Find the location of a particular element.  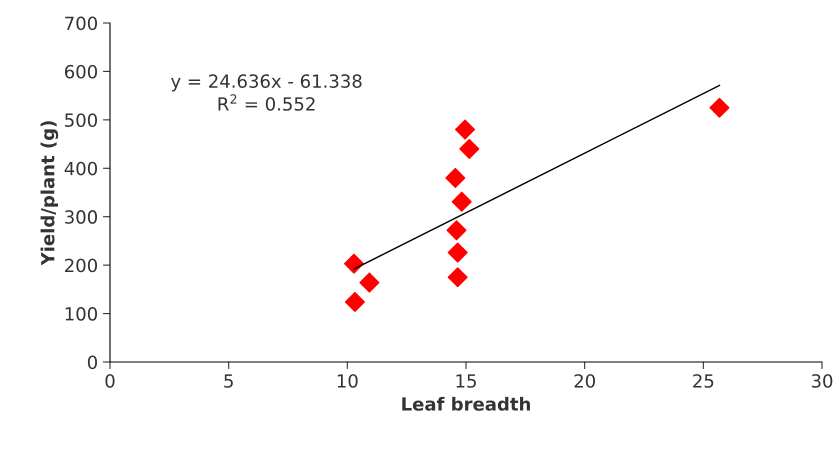

x-tick-label: 0 is located at coordinates (110, 381).